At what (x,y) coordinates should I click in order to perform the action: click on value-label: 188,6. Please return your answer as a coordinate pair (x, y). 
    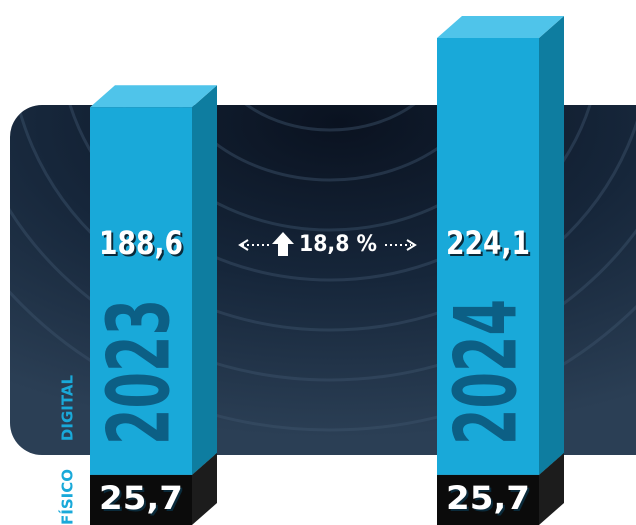
    Looking at the image, I should click on (141, 243).